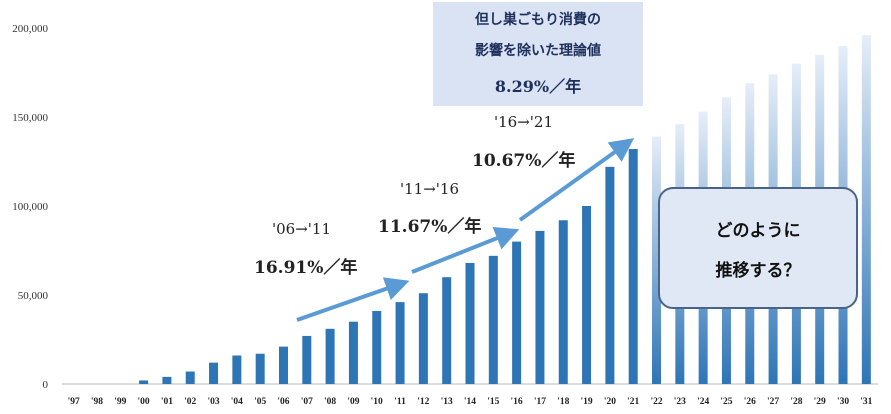 The height and width of the screenshot is (414, 891). Describe the element at coordinates (30, 29) in the screenshot. I see `y-tick-label: 200,000` at that location.